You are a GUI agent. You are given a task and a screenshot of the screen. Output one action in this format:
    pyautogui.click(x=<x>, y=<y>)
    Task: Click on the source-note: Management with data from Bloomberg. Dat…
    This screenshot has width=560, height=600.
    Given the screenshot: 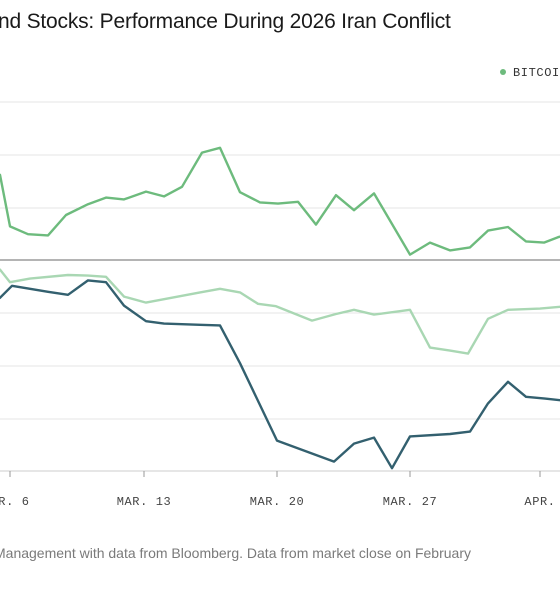 What is the action you would take?
    pyautogui.click(x=235, y=553)
    